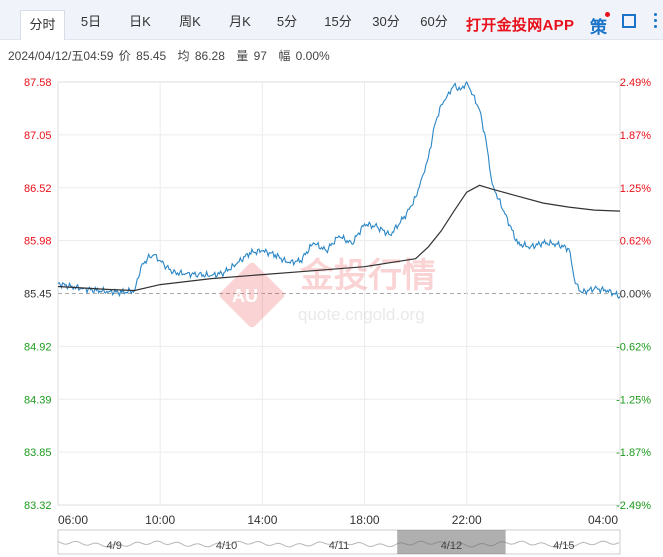 The height and width of the screenshot is (557, 663). I want to click on x-tick-label: 22:00, so click(467, 520).